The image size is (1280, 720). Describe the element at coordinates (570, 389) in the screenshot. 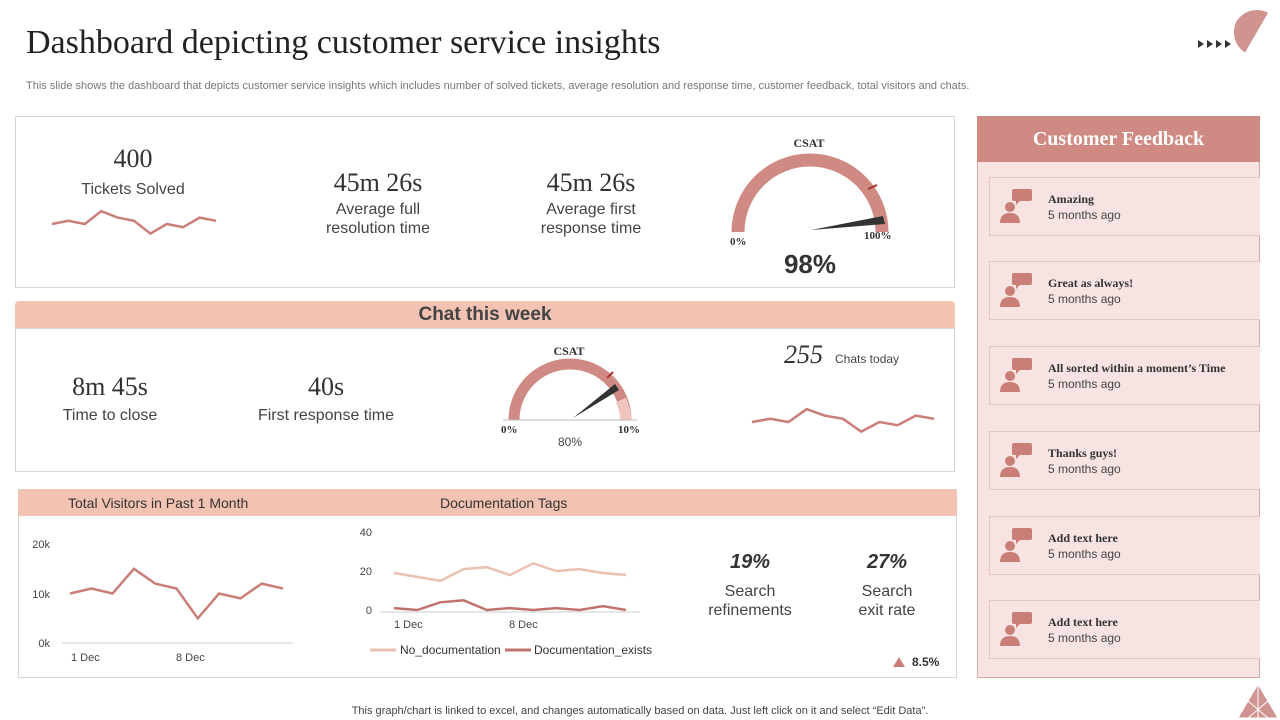

I see `chat-csat-gauge` at that location.